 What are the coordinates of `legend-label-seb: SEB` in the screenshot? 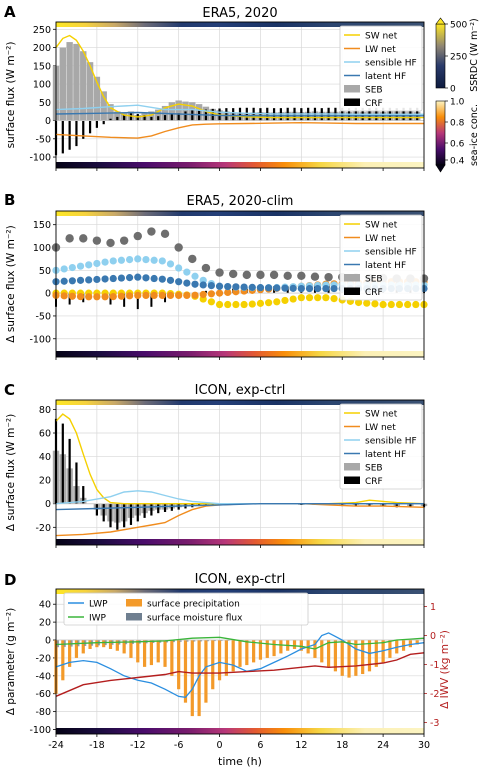 It's located at (374, 279).